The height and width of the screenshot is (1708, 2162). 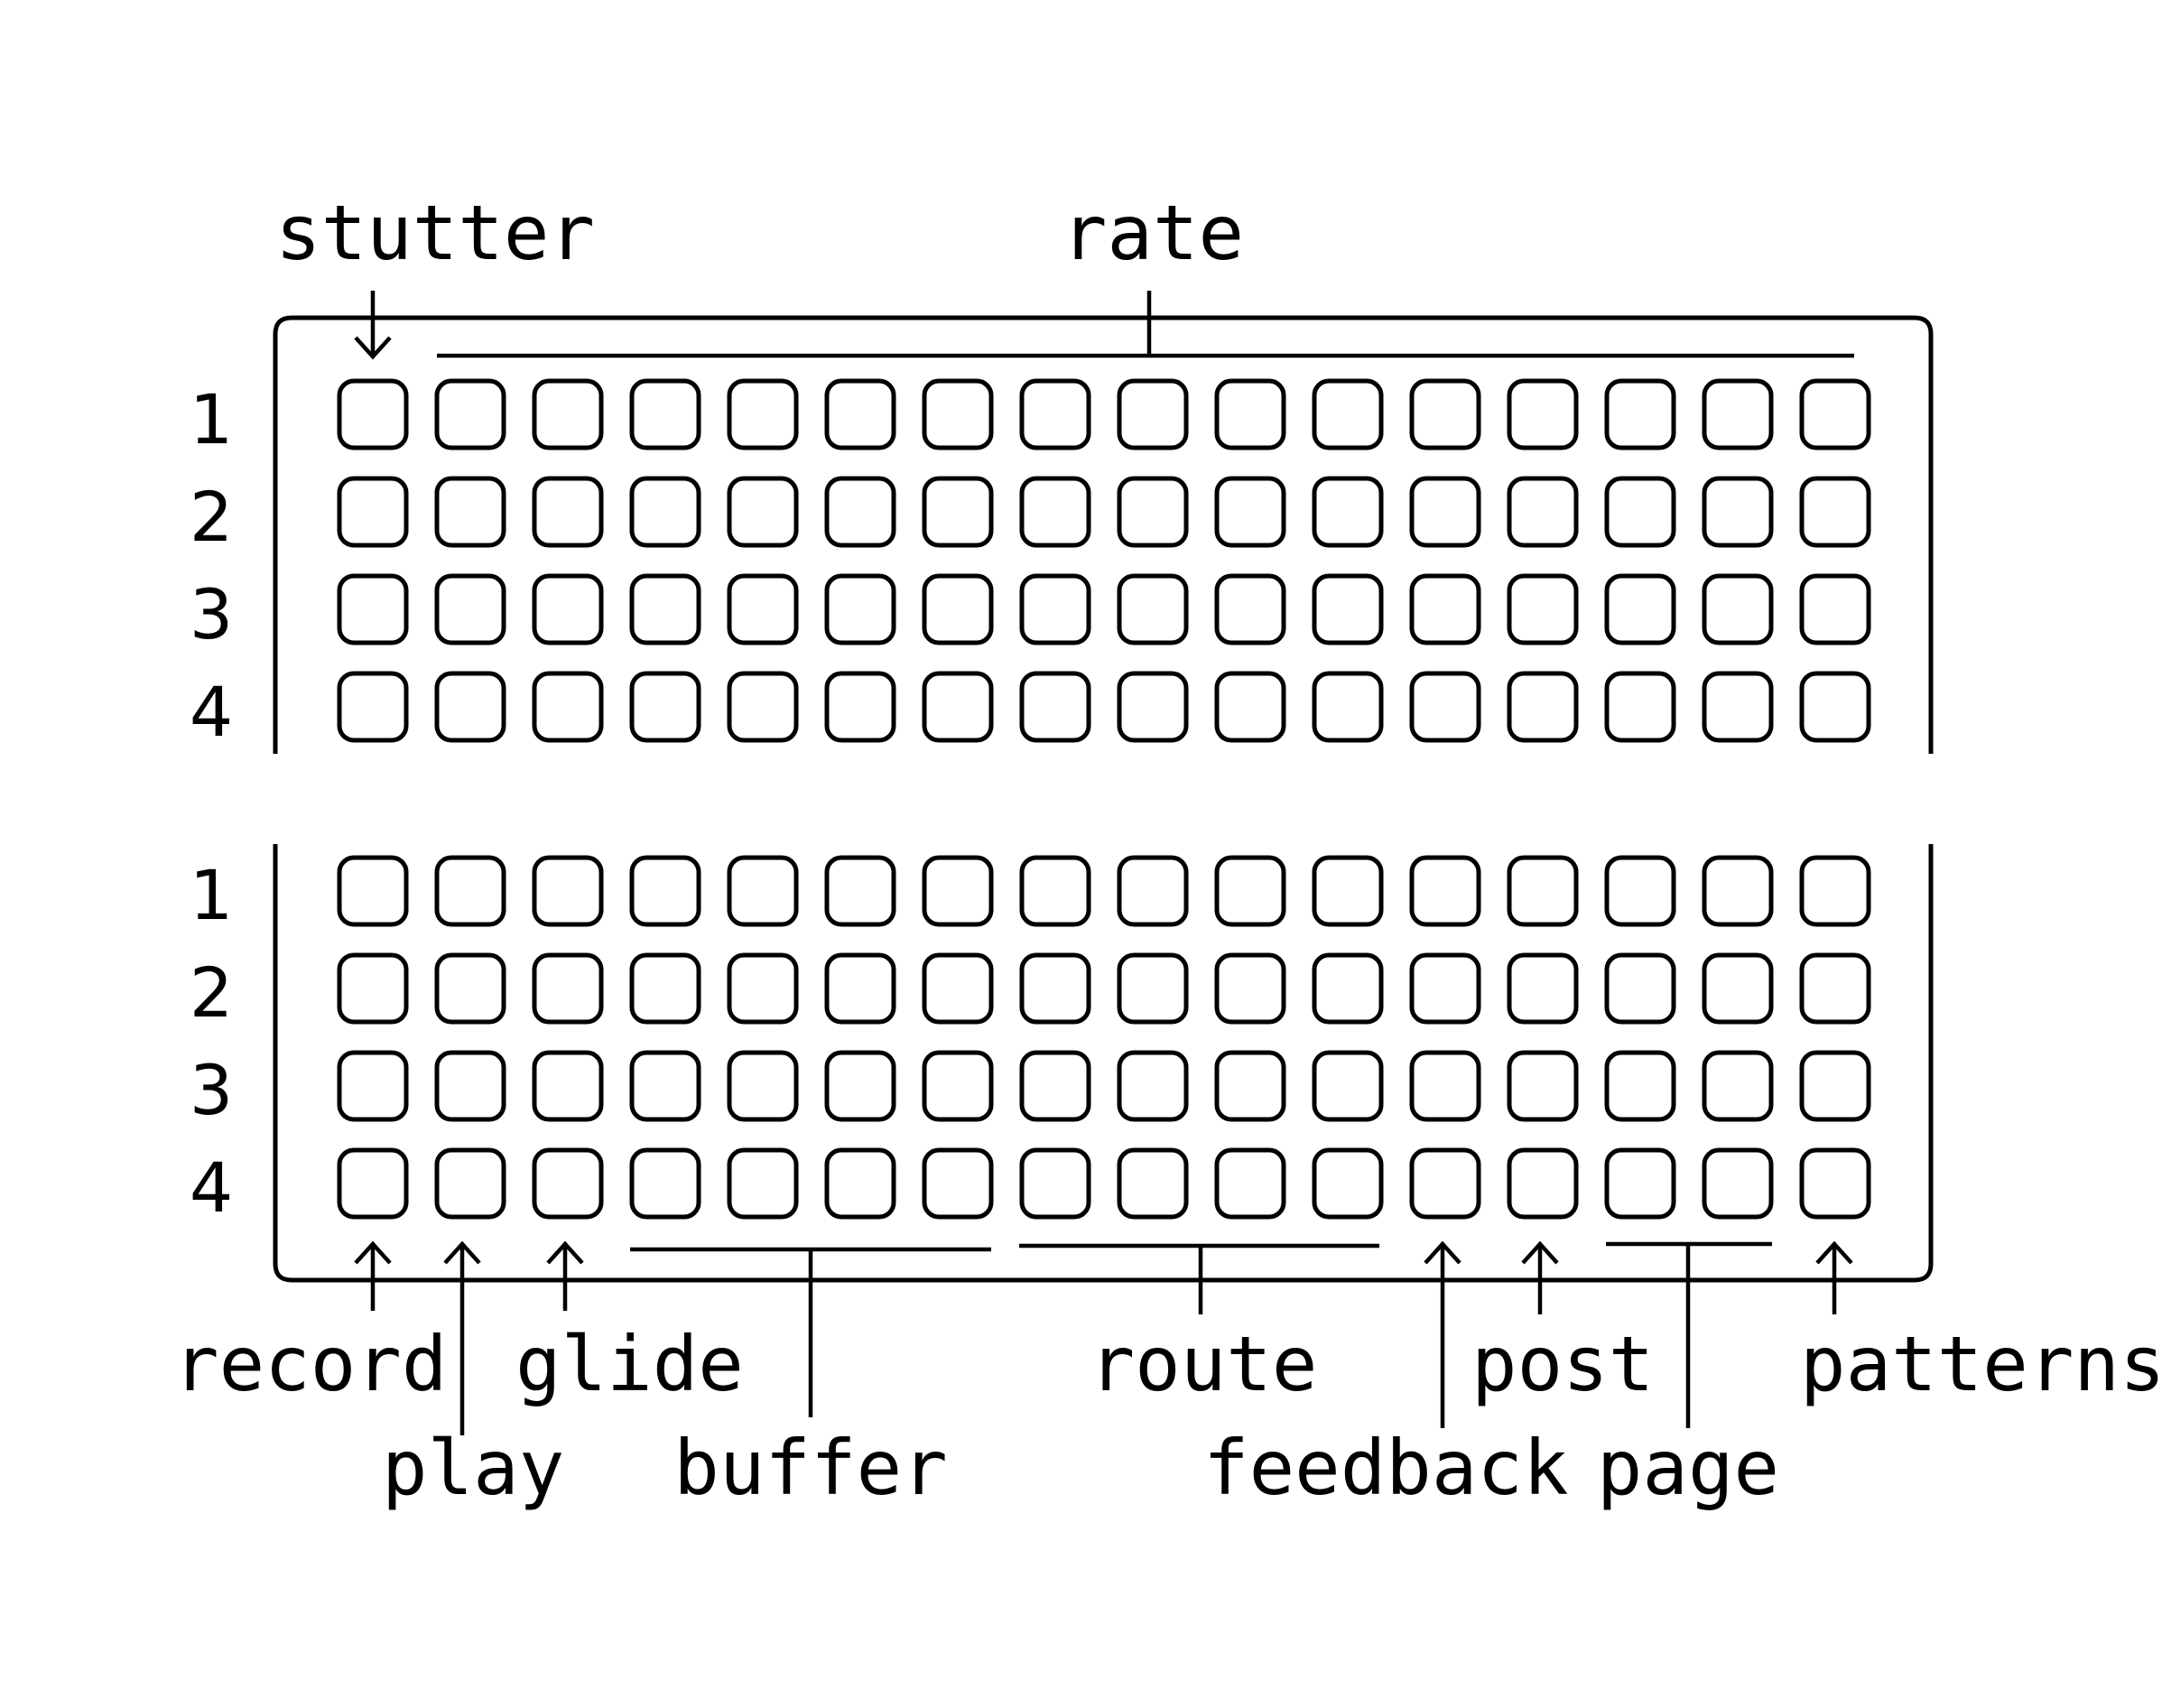 I want to click on top-grid-key-r2-c8, so click(x=1055, y=512).